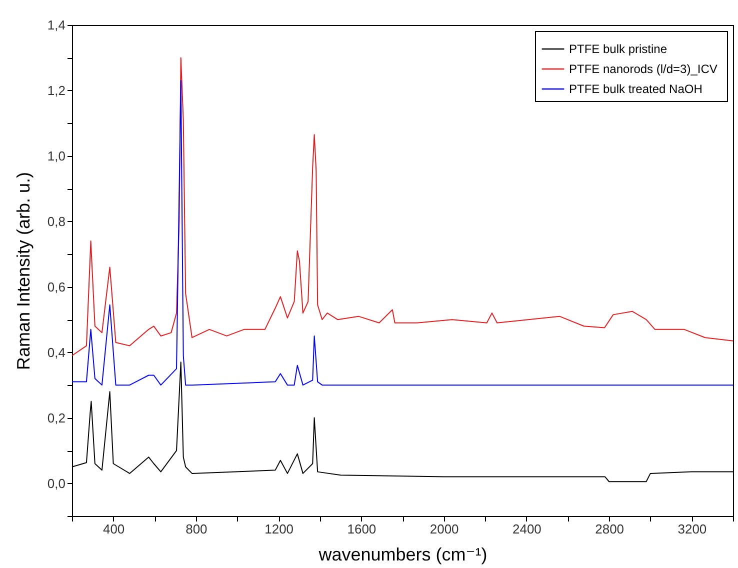 The height and width of the screenshot is (568, 738). I want to click on y-tick-label: 0,0, so click(56, 483).